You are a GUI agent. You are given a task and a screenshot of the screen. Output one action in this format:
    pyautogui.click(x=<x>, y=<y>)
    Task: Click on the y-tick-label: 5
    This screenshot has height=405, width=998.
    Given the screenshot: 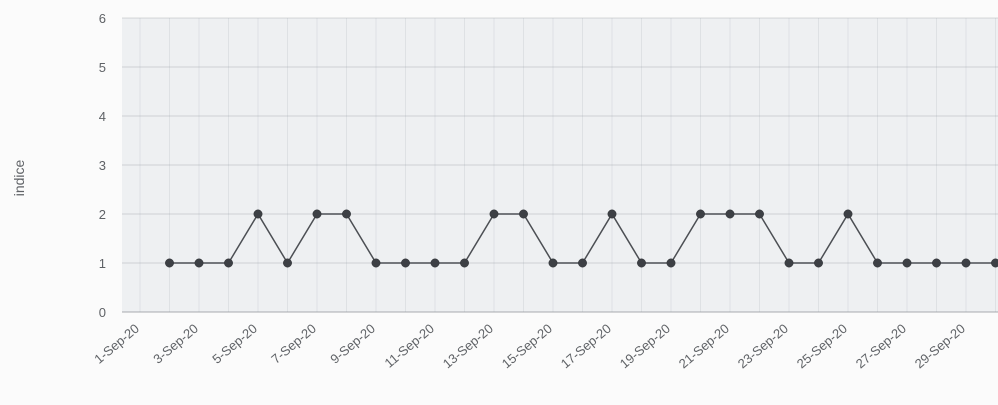 What is the action you would take?
    pyautogui.click(x=102, y=67)
    